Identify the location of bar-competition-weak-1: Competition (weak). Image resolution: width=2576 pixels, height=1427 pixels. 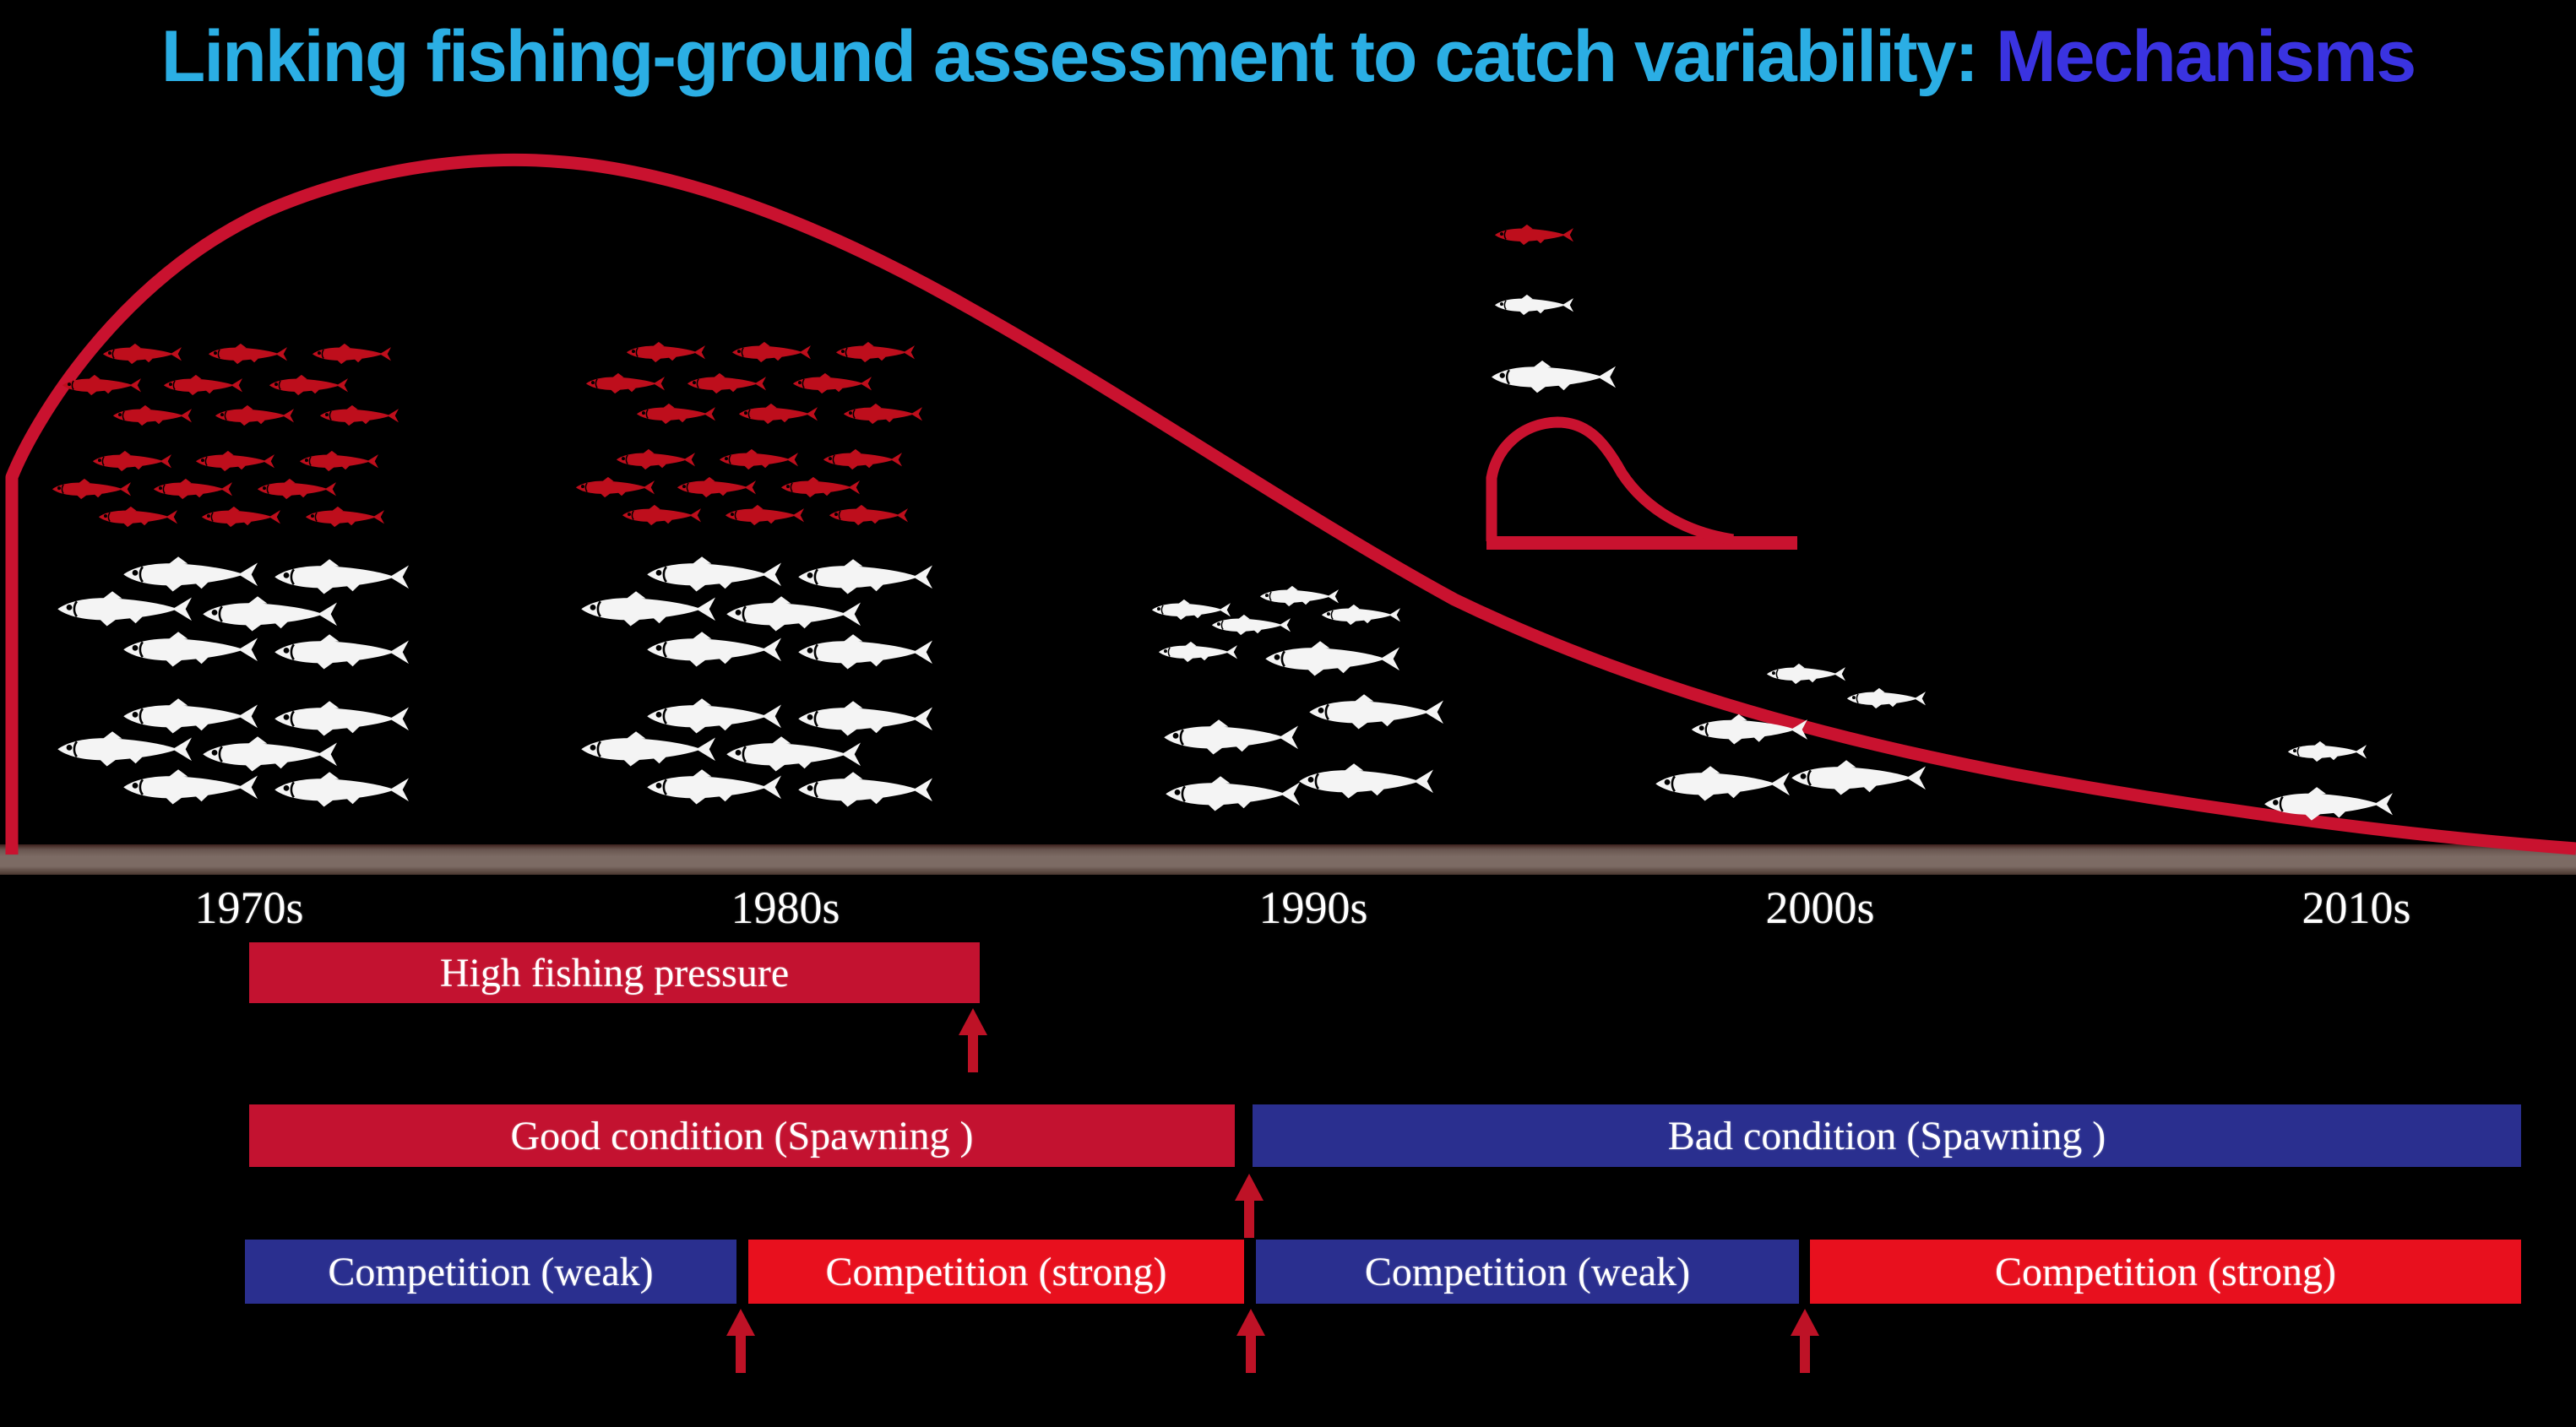
(490, 1272).